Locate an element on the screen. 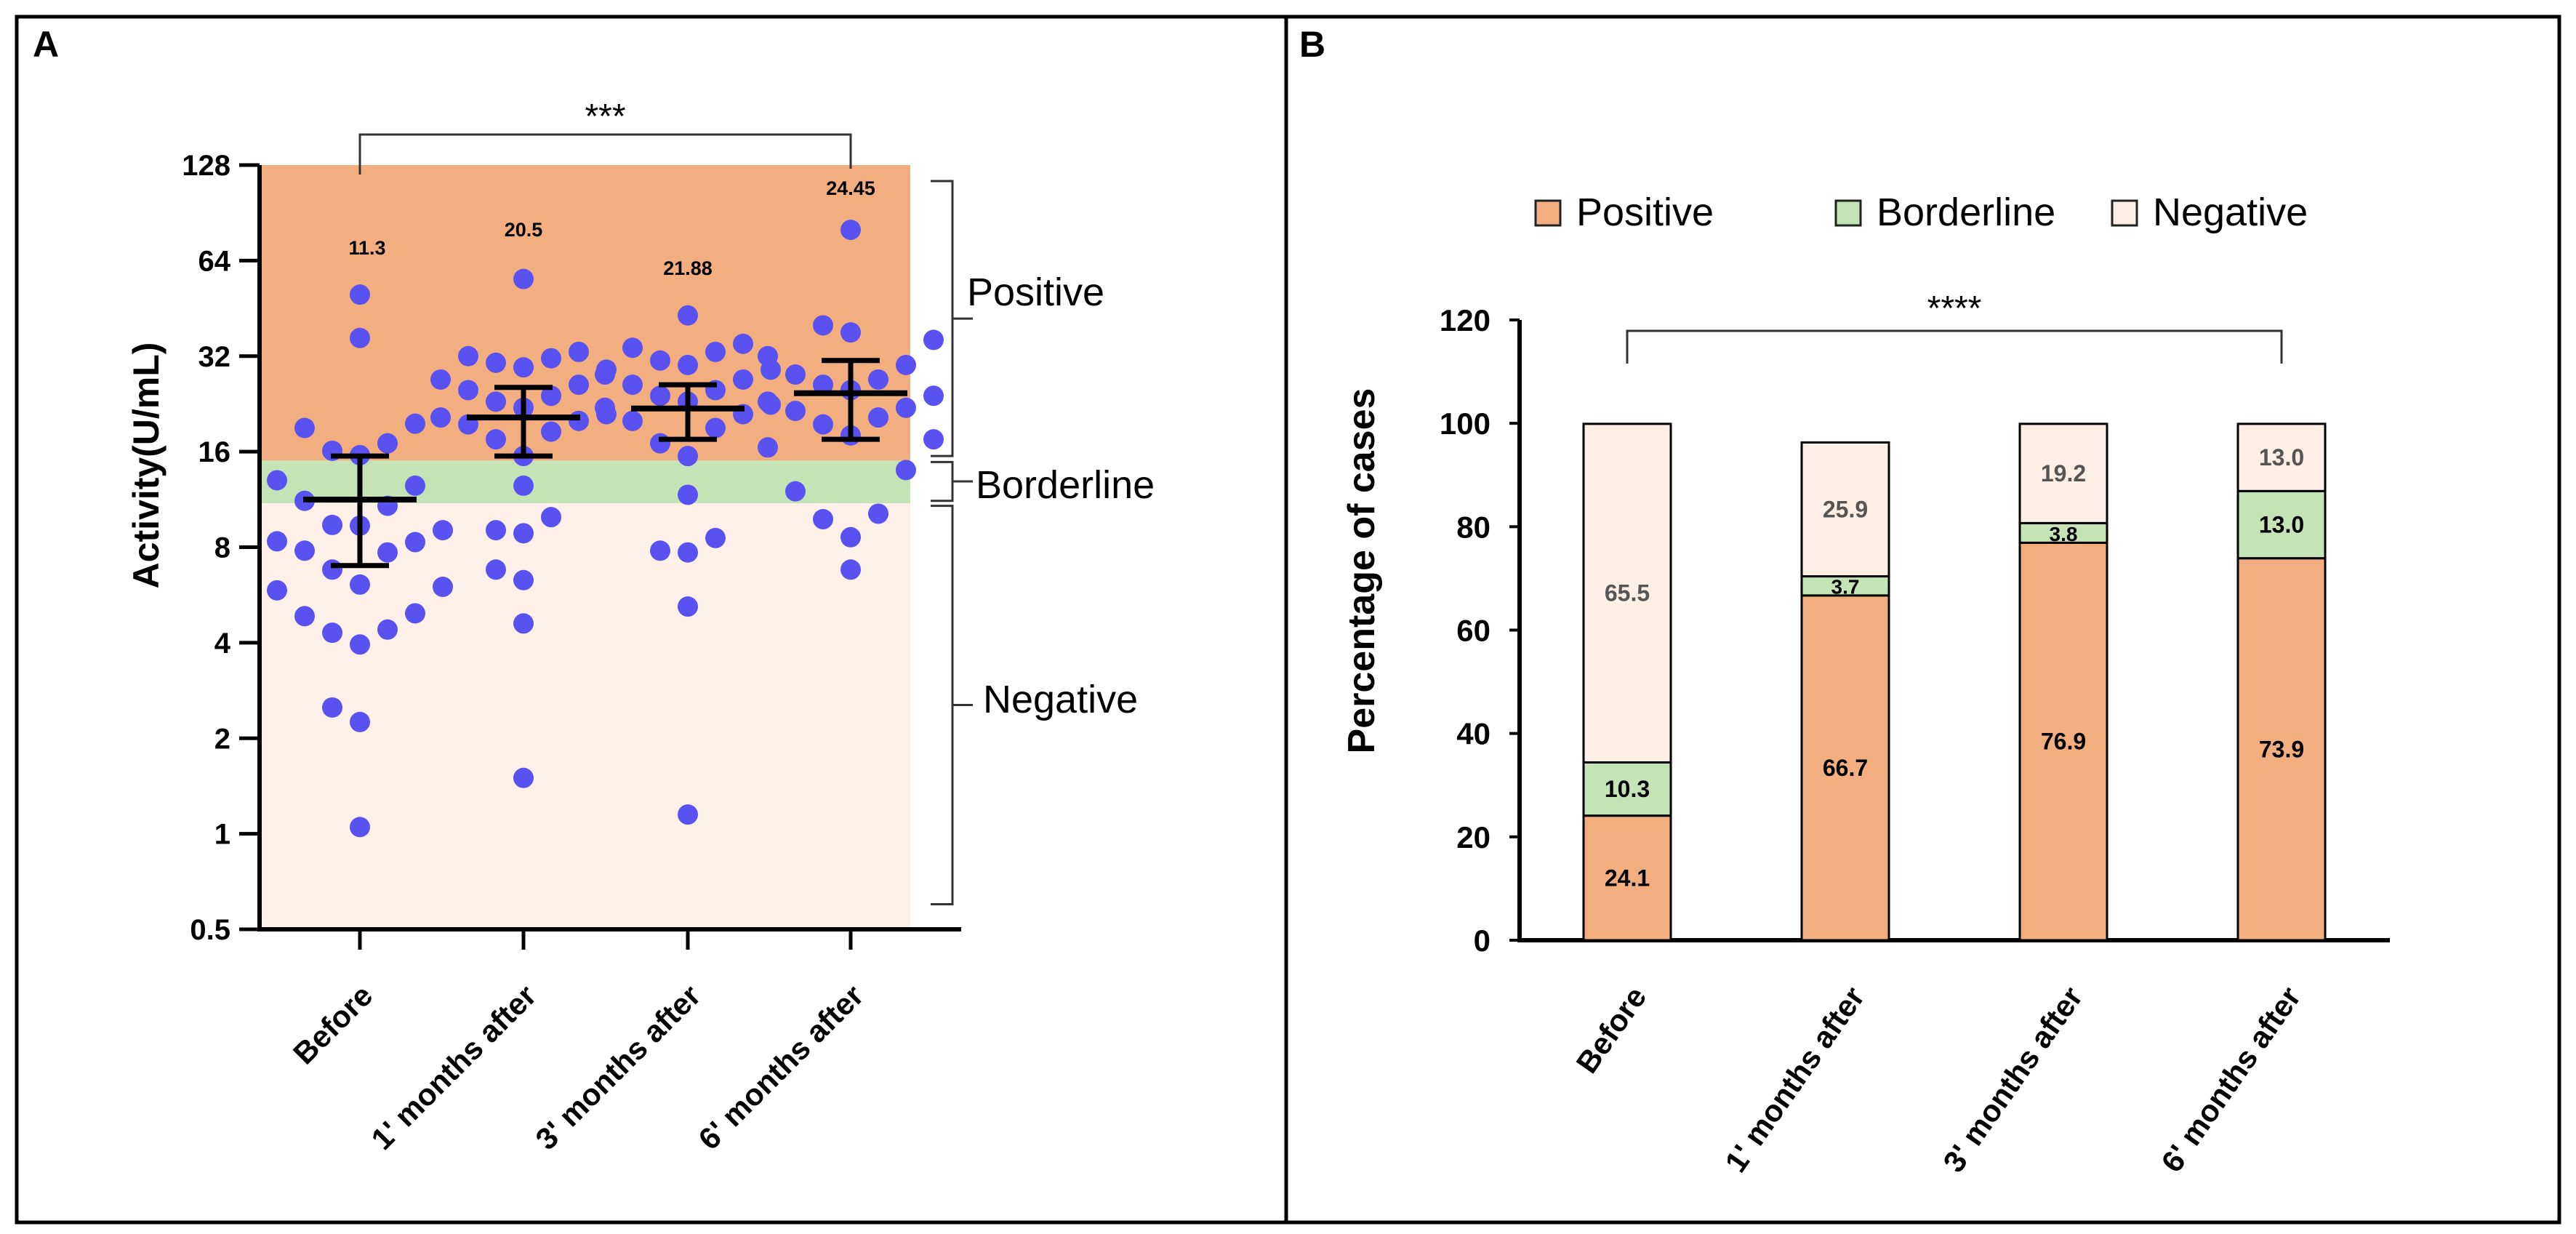  bar-value-label: 73.9 is located at coordinates (2281, 749).